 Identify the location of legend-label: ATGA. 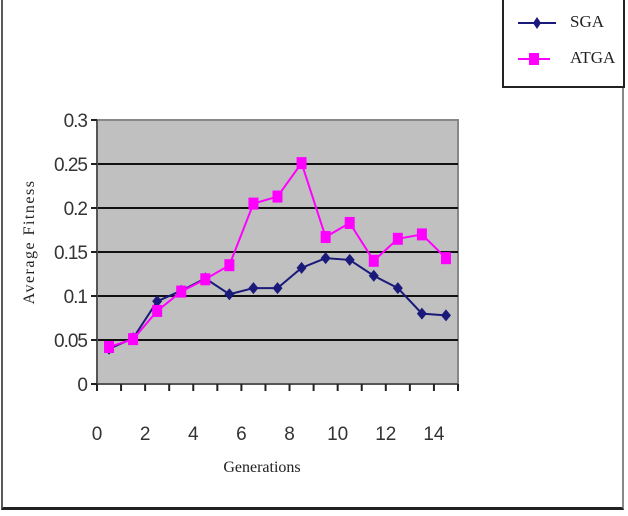
(593, 57).